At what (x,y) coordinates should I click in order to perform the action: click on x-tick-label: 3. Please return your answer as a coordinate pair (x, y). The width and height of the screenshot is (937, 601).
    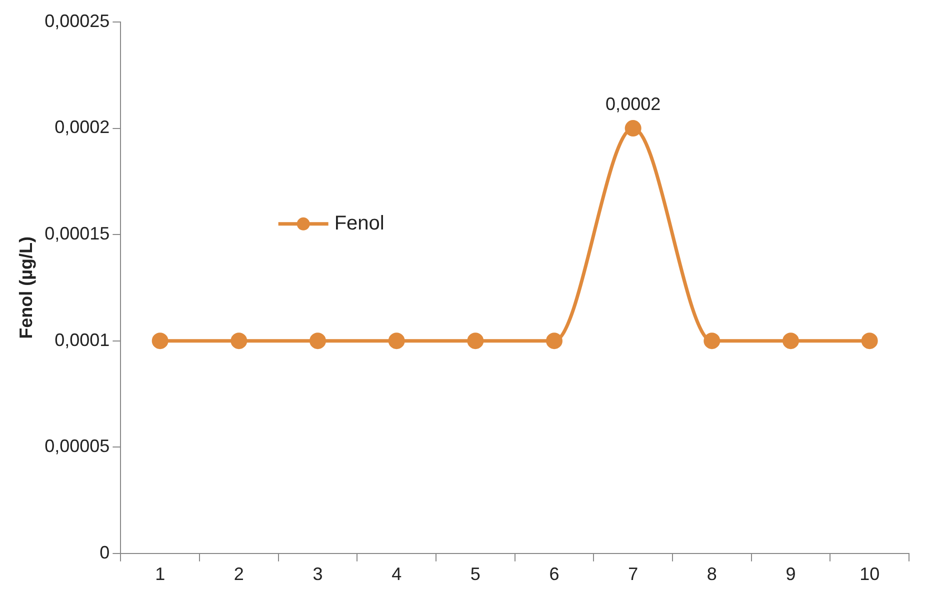
    Looking at the image, I should click on (317, 574).